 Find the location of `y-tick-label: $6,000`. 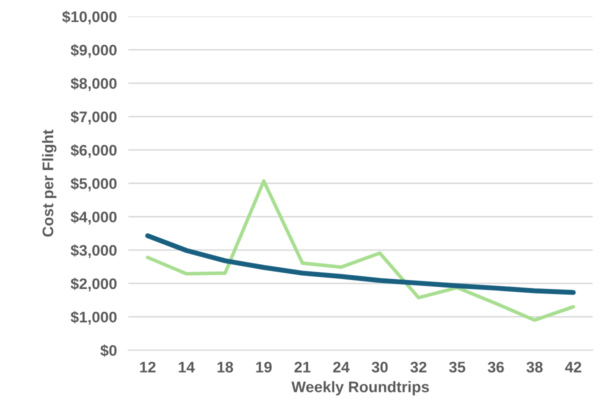

y-tick-label: $6,000 is located at coordinates (93, 151).